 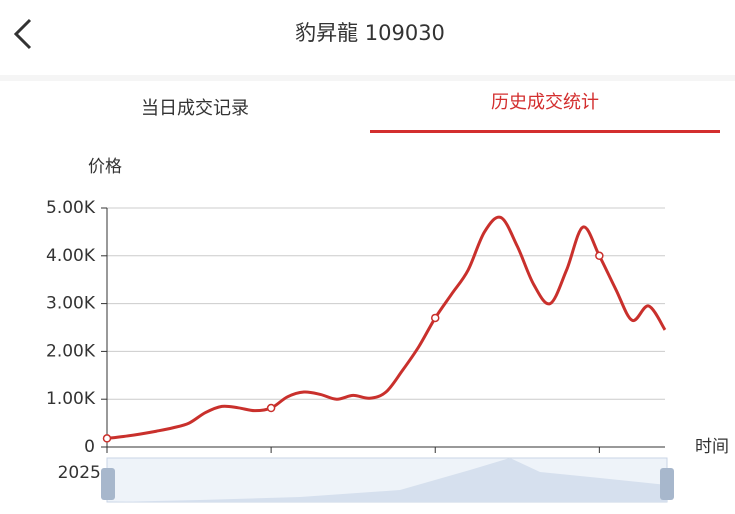 I want to click on back-button, so click(x=22, y=34).